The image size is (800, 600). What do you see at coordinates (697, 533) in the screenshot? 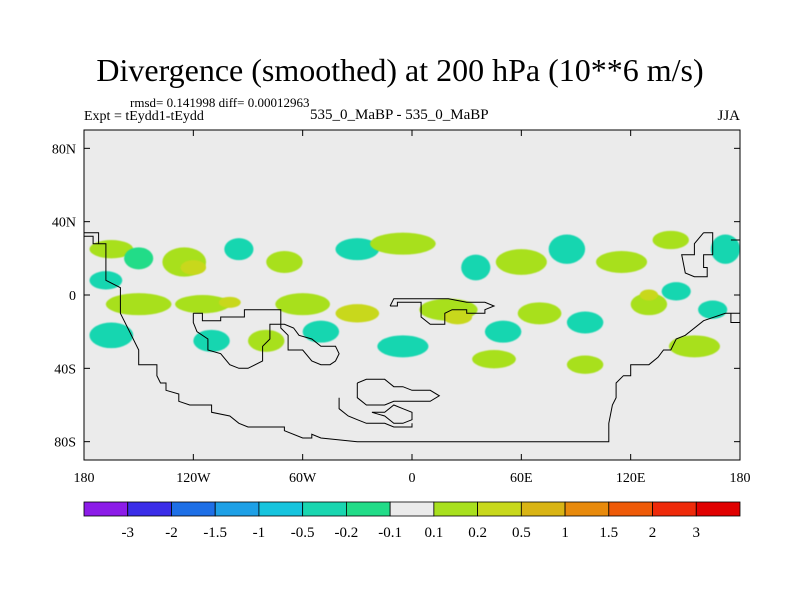
I see `colorbar-label: 3` at bounding box center [697, 533].